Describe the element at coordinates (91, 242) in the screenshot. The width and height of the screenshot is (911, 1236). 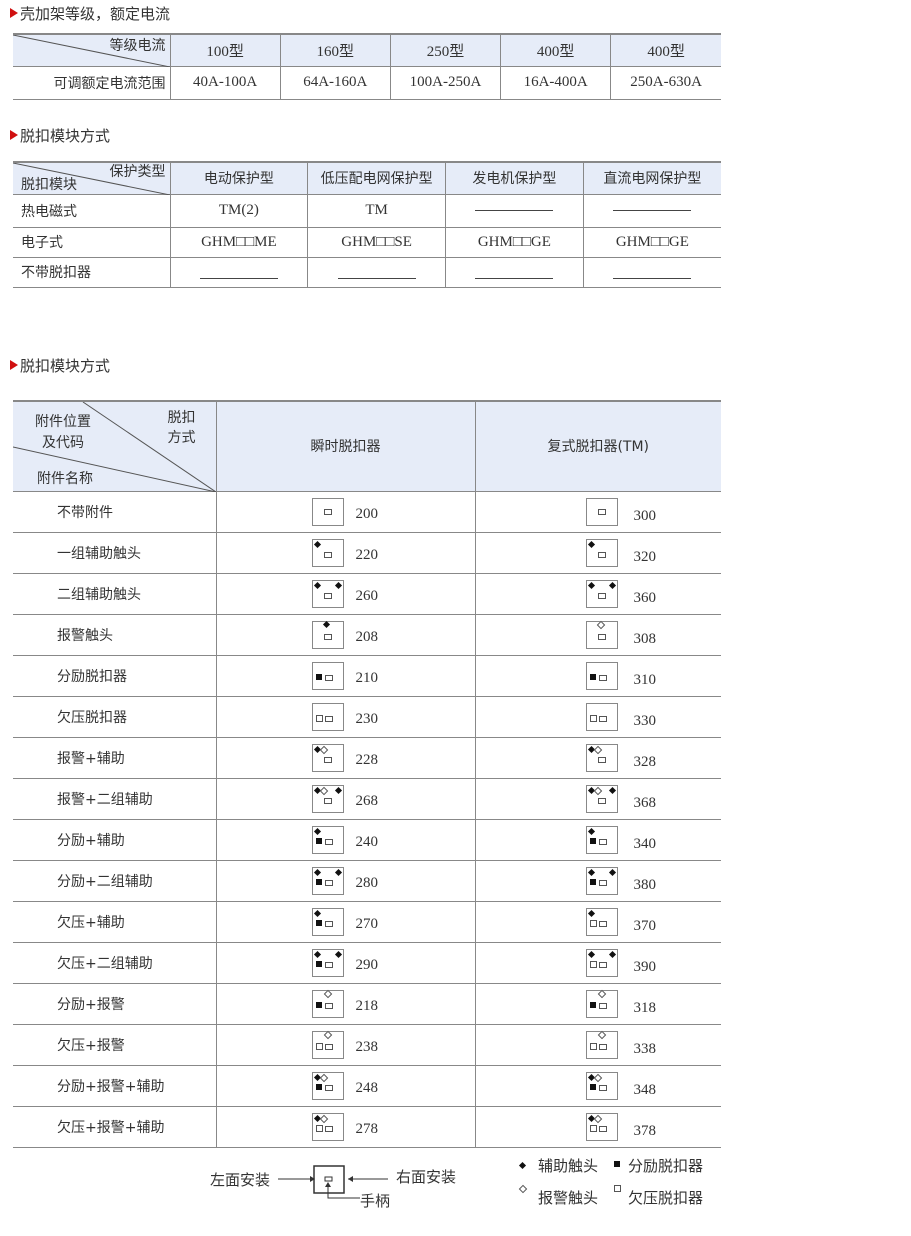
I see `row-label: 电子式` at that location.